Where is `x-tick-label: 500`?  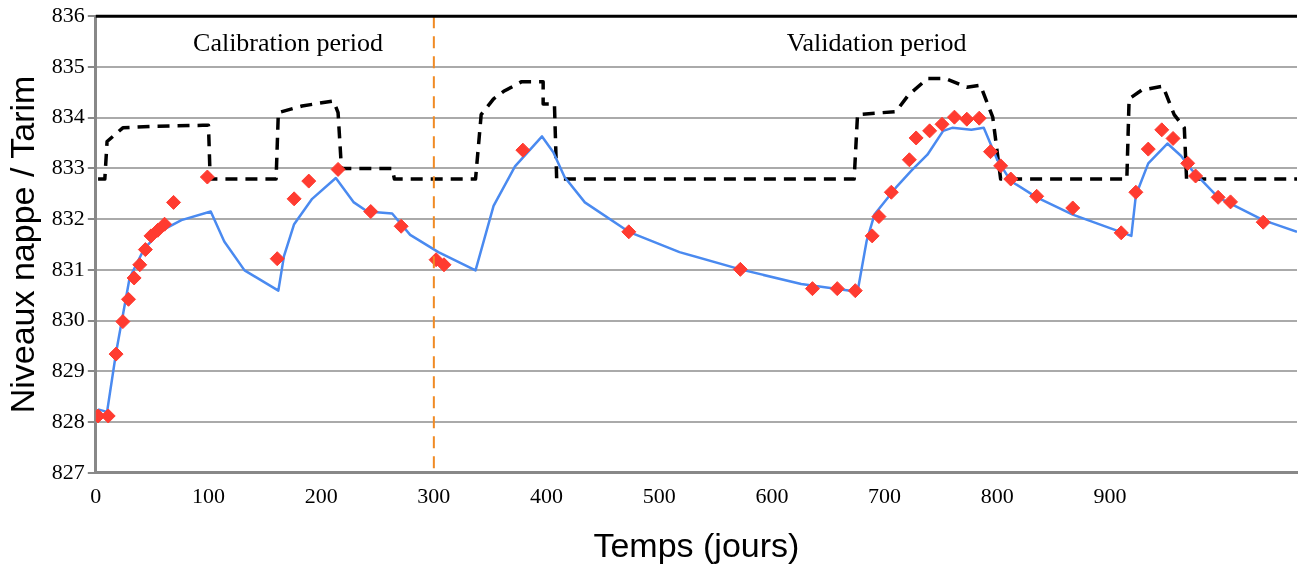
x-tick-label: 500 is located at coordinates (659, 495).